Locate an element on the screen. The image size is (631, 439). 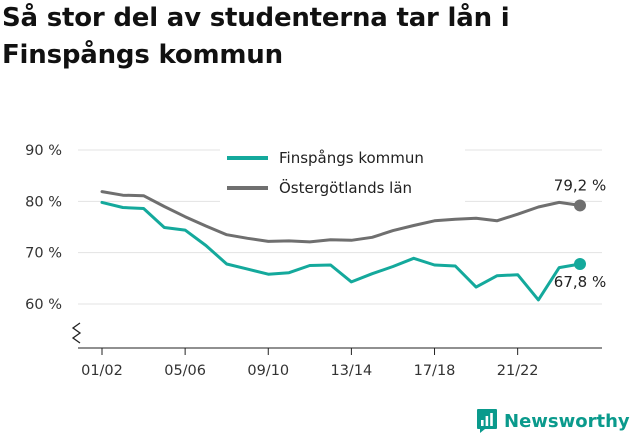
end-labels: 79,2 % 67,8 % is located at coordinates (580, 233).